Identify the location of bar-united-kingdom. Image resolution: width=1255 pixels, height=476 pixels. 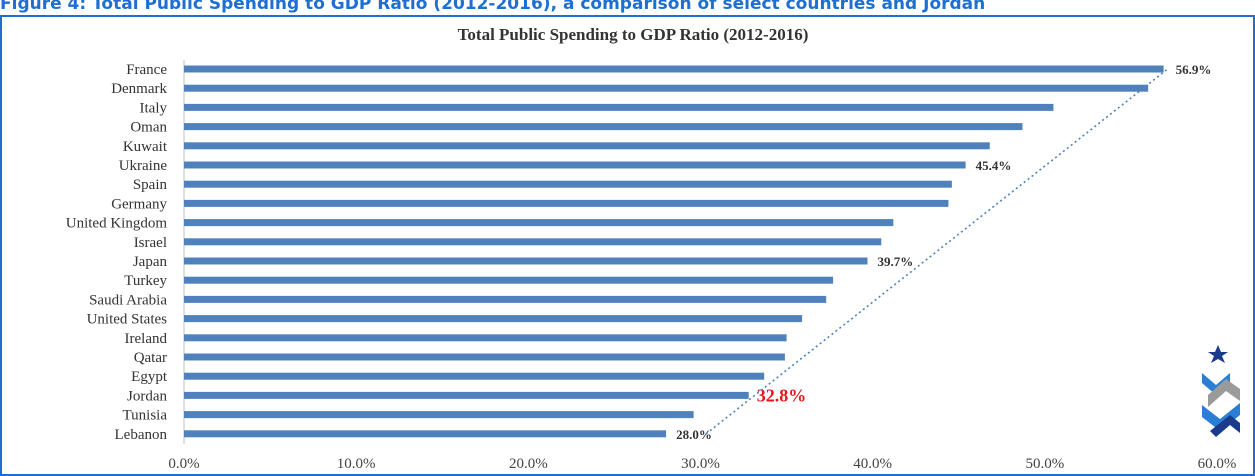
(539, 223).